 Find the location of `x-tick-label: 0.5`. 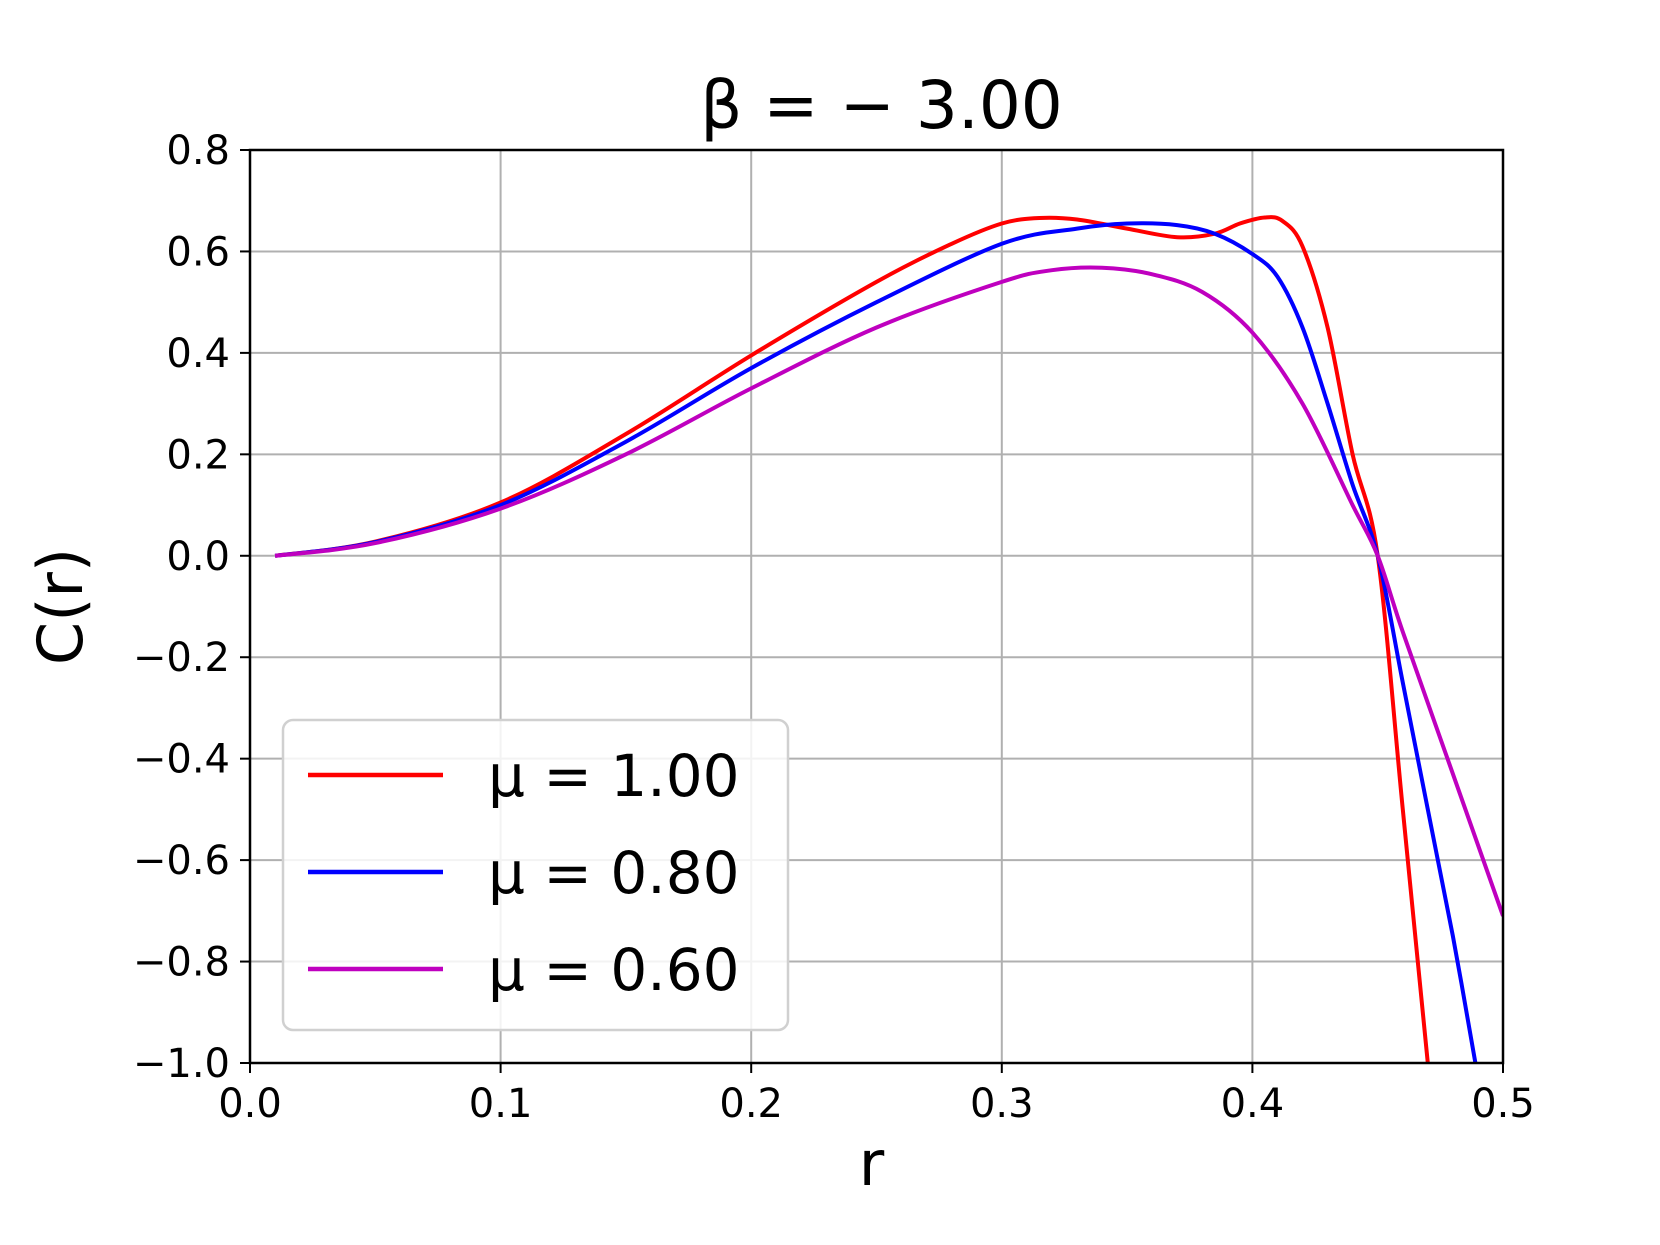

x-tick-label: 0.5 is located at coordinates (1503, 1104).